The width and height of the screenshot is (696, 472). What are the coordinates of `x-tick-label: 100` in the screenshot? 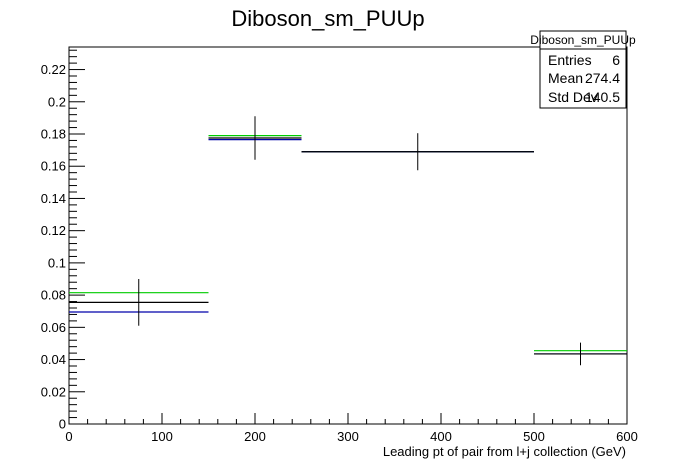 It's located at (162, 436).